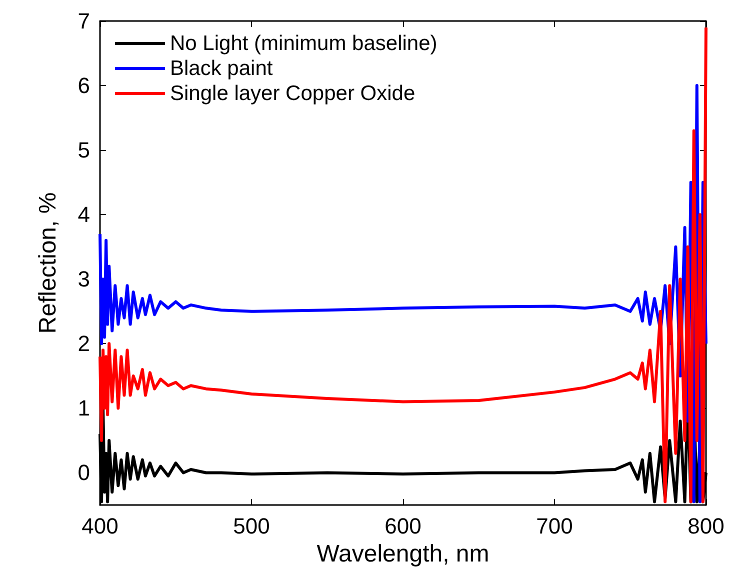  I want to click on legend-label: No Light (minimum baseline), so click(304, 43).